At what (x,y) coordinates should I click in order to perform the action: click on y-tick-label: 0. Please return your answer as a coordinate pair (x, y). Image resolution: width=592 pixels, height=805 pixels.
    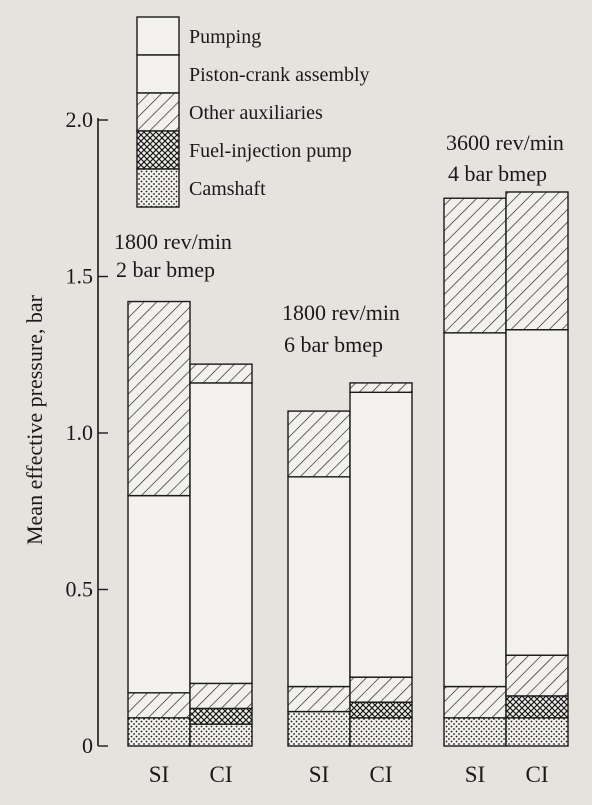
    Looking at the image, I should click on (87, 745).